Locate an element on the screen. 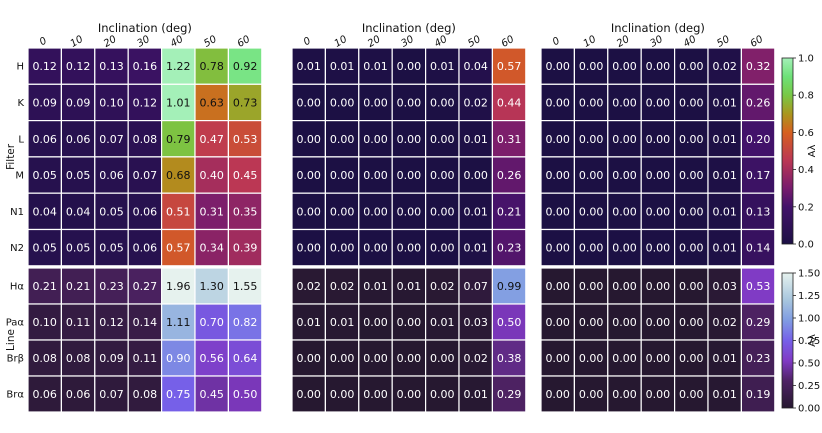  x-tick-label: 40 is located at coordinates (441, 42).